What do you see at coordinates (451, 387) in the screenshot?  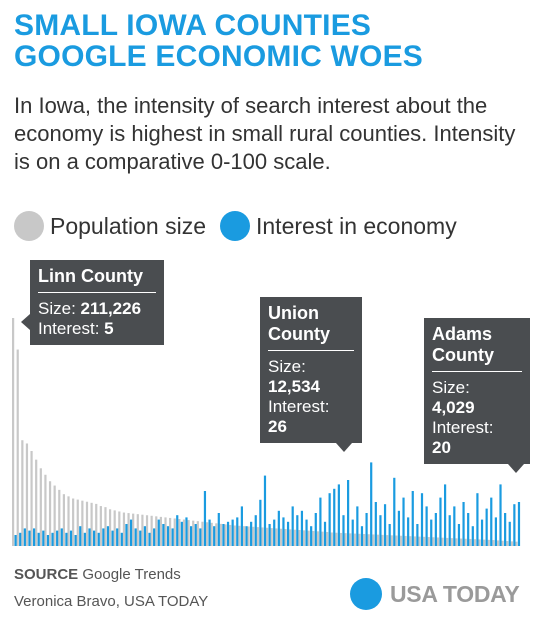 I see `callout-adams-size-label: Size:` at bounding box center [451, 387].